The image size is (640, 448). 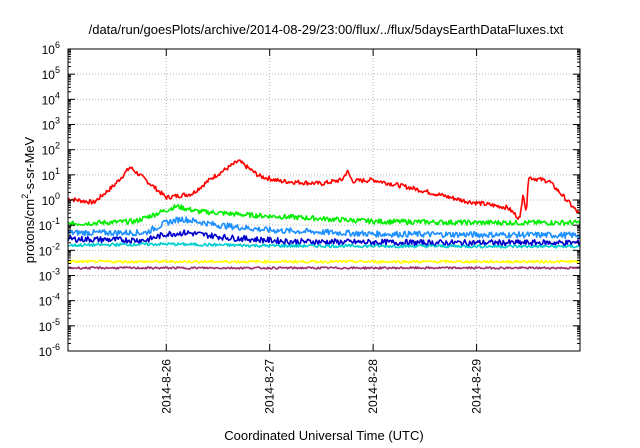 I want to click on y-tick-label-exponent: -1, so click(x=56, y=221).